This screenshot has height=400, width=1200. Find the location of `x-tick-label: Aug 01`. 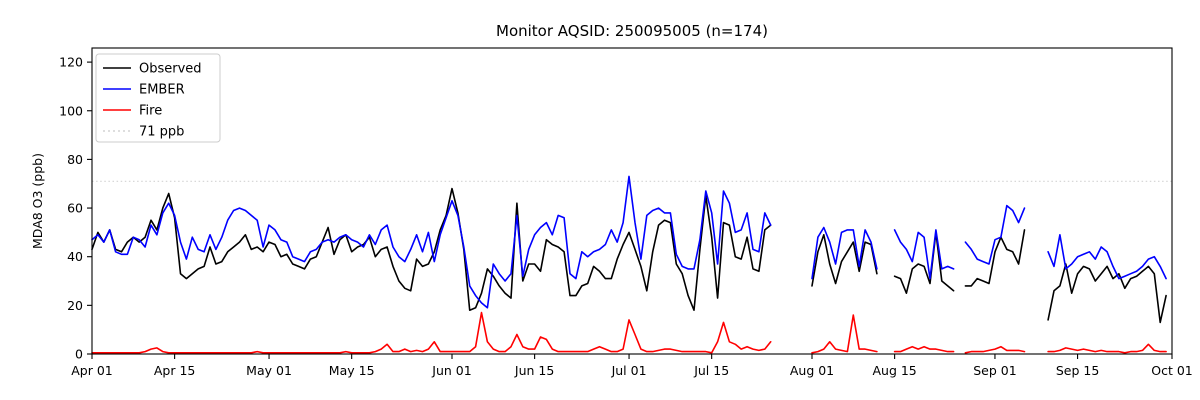

x-tick-label: Aug 01 is located at coordinates (812, 370).